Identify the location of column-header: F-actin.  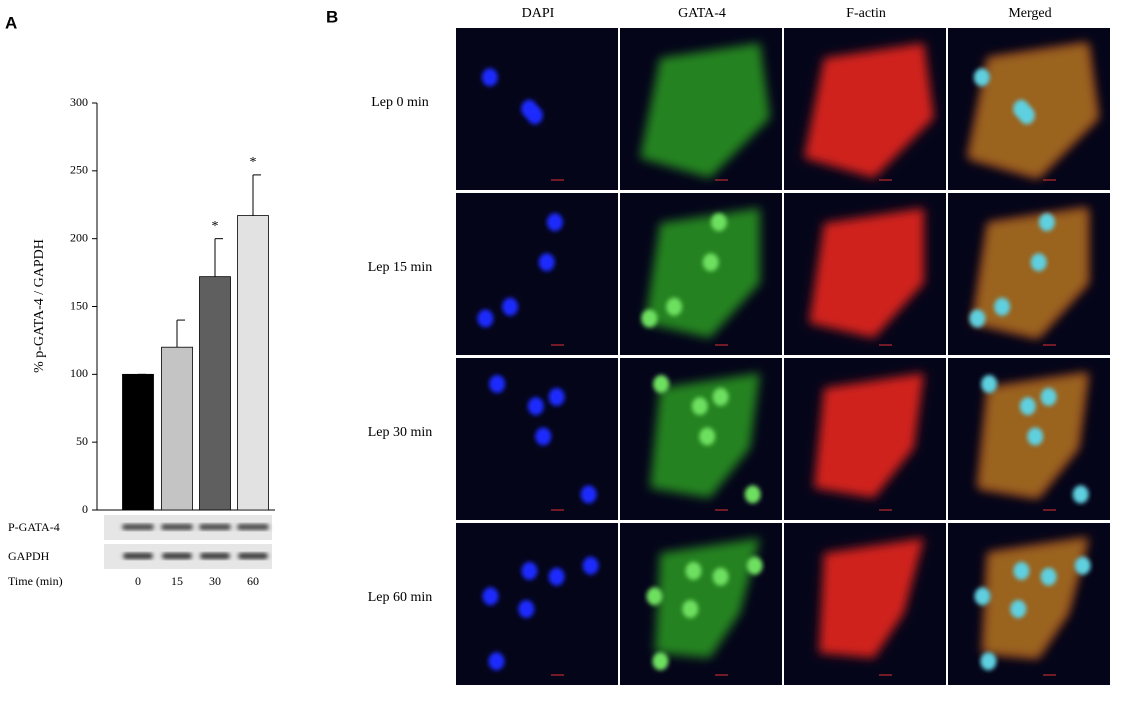
(866, 13).